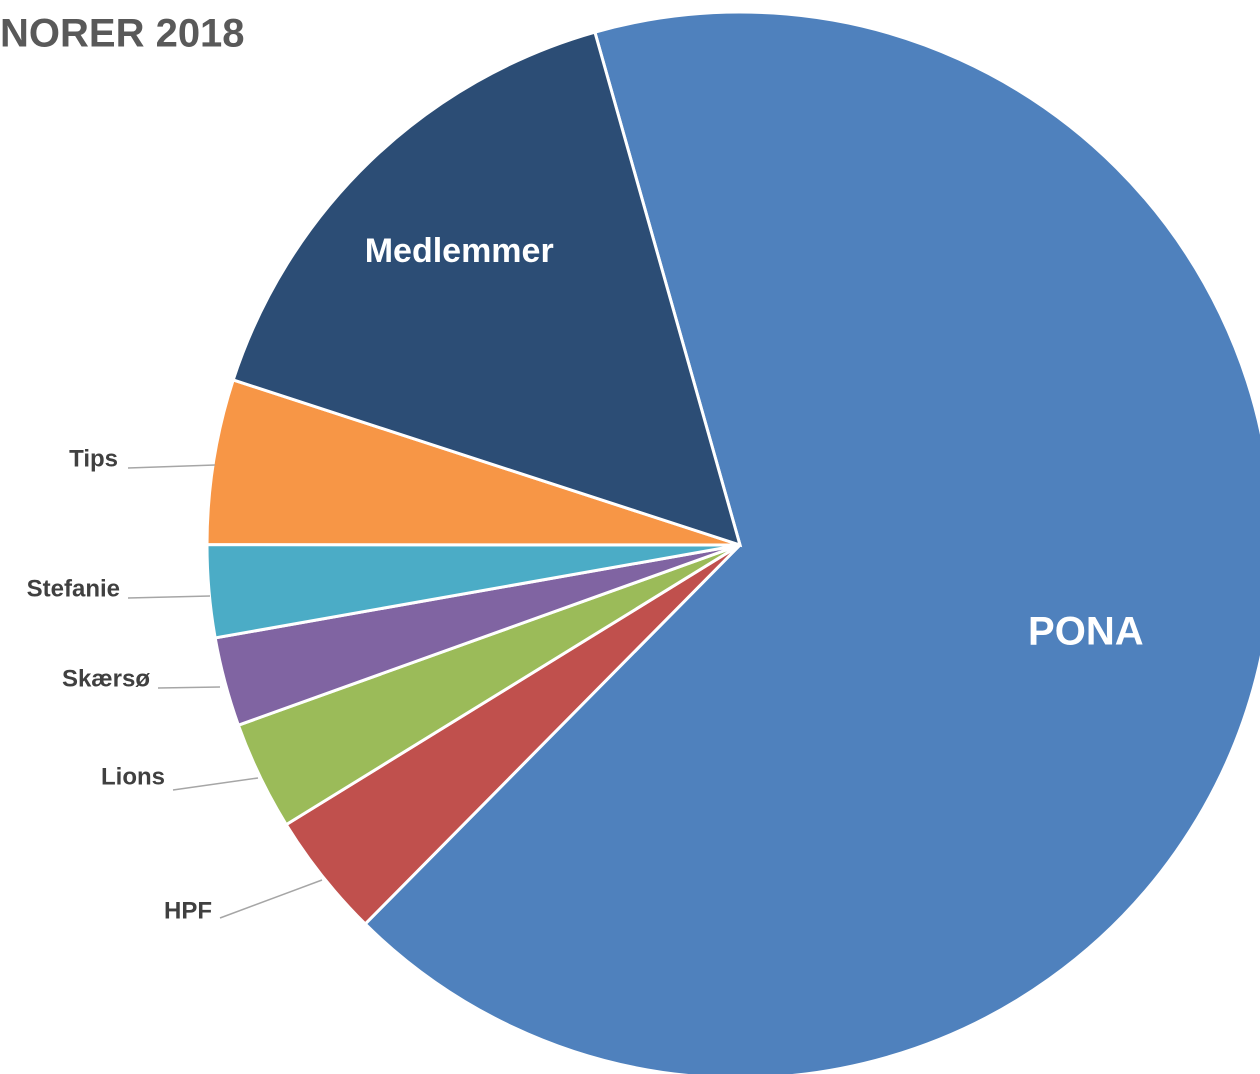 The width and height of the screenshot is (1260, 1074). Describe the element at coordinates (93, 458) in the screenshot. I see `slice-label: Tips` at that location.